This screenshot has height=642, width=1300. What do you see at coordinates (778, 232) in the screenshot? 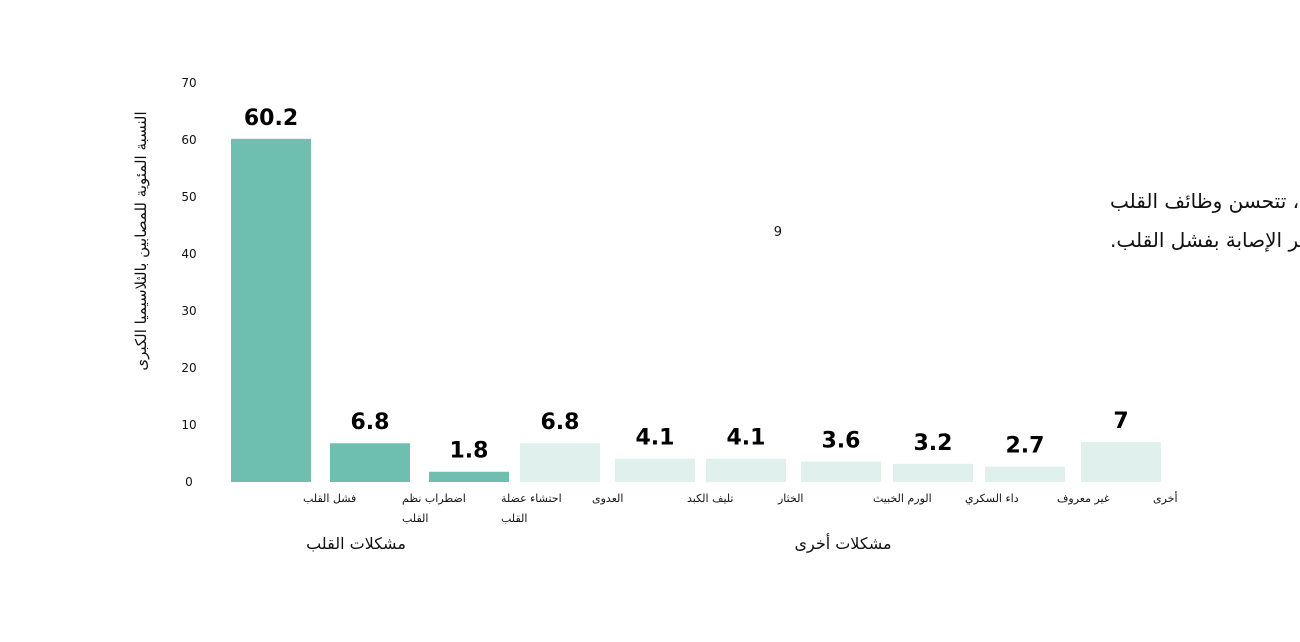
I see `annotation-footnote: 9` at bounding box center [778, 232].